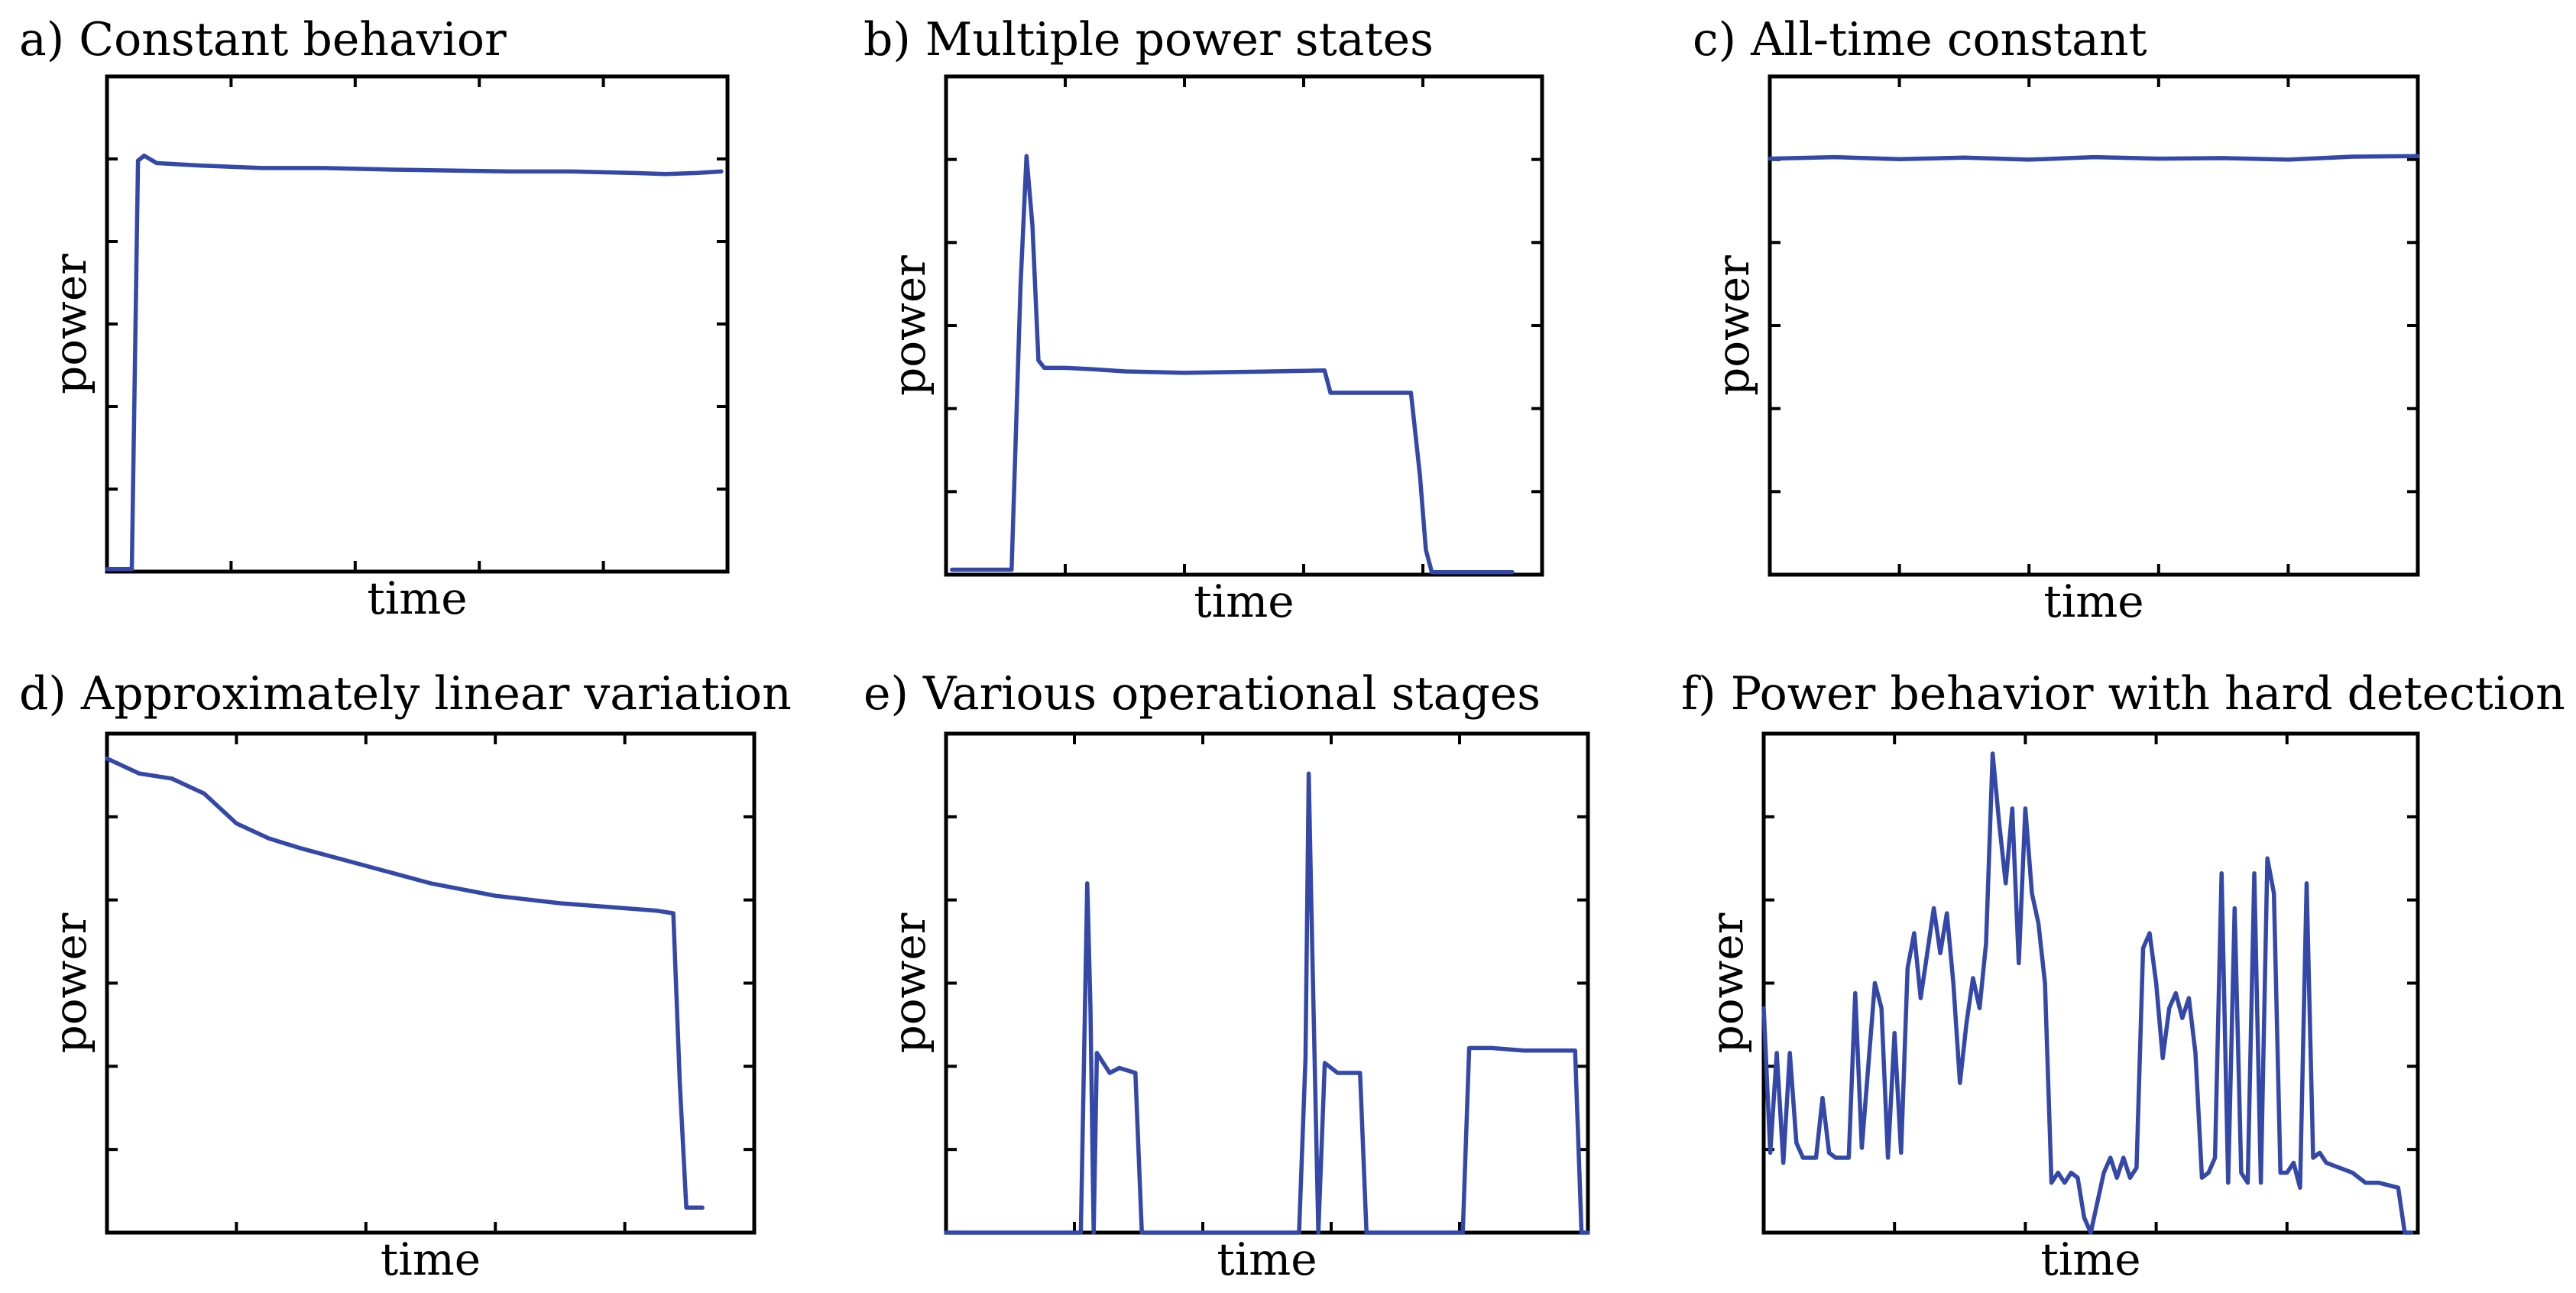 This screenshot has height=1293, width=2576. I want to click on chart-panel-b: b) Multiple power states time power, so click(1204, 320).